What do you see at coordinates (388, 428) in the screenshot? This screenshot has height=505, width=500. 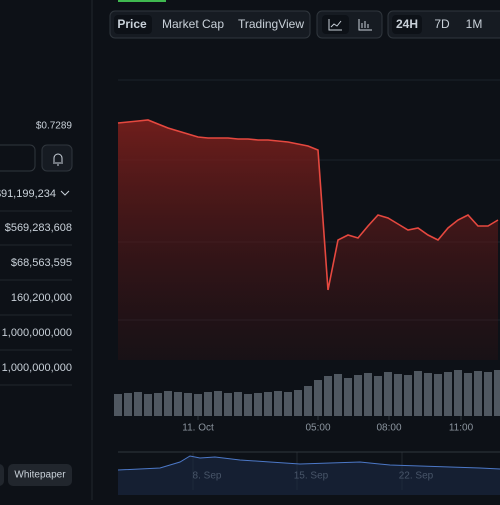 I see `x-tick-label: 08:00` at bounding box center [388, 428].